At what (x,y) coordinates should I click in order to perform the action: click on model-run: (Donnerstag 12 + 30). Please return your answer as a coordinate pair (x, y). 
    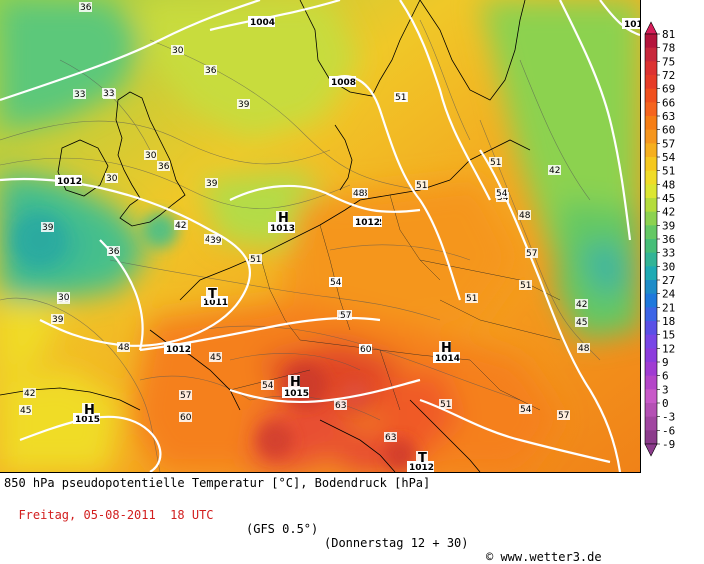
    Looking at the image, I should click on (396, 543).